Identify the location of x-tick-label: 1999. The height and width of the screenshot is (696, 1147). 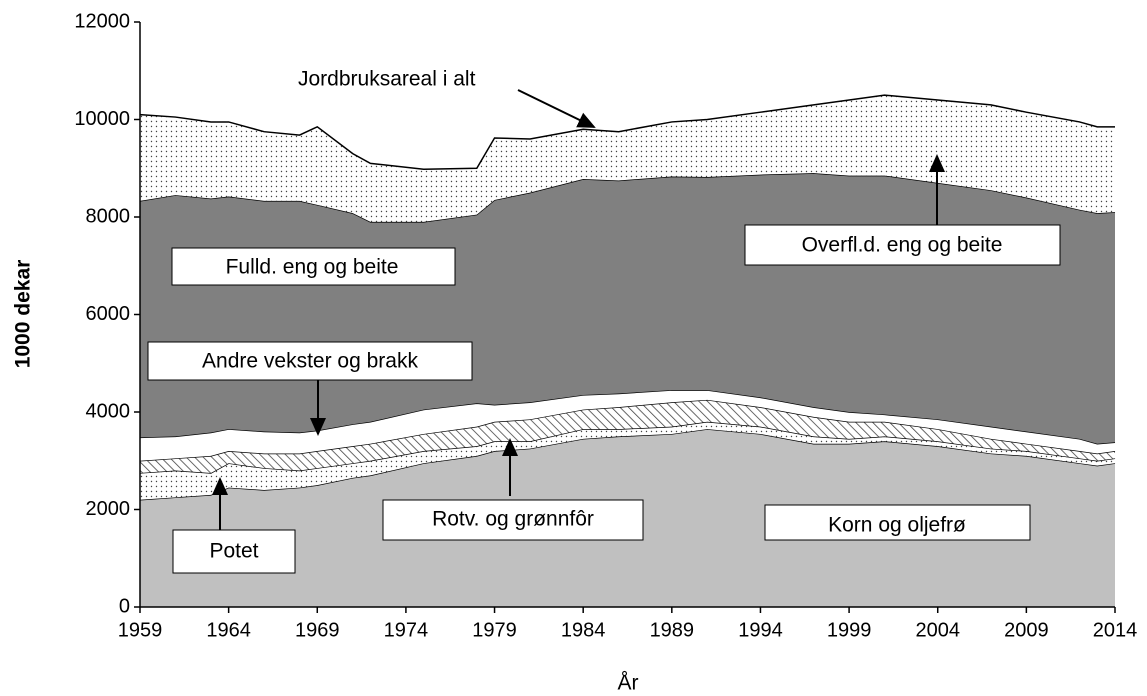
(849, 630).